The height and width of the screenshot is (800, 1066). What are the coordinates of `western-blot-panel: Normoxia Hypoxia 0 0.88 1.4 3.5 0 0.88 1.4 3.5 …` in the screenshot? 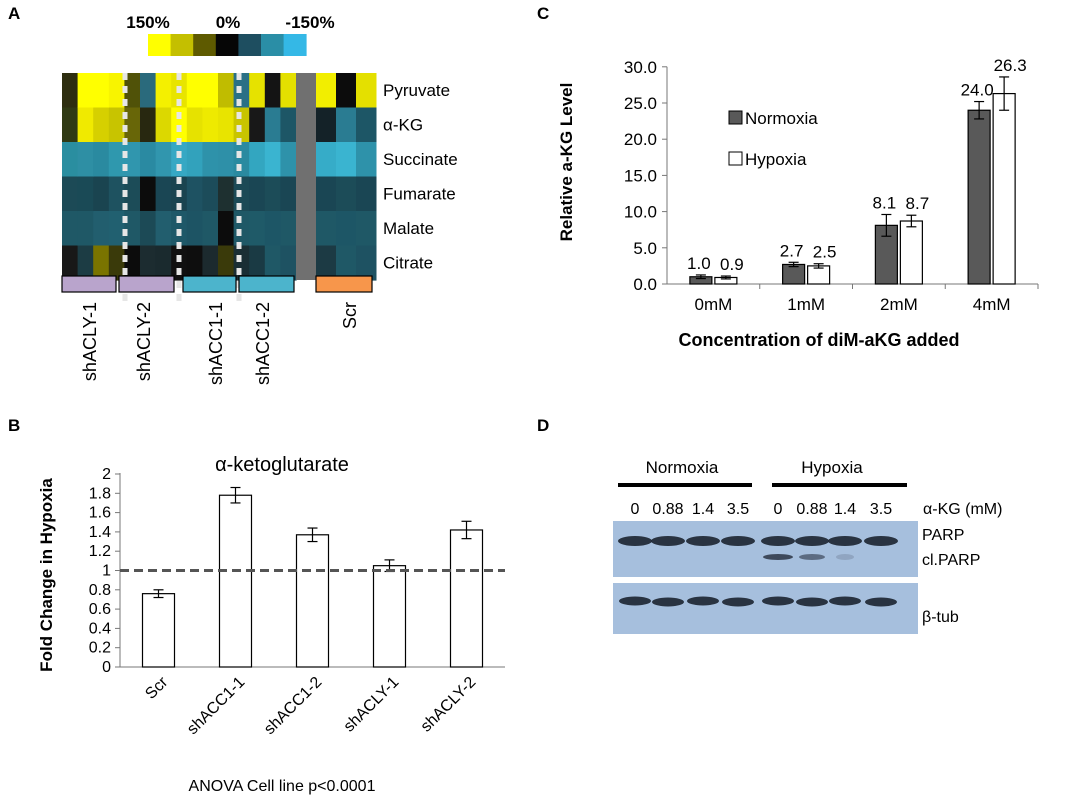 It's located at (807, 546).